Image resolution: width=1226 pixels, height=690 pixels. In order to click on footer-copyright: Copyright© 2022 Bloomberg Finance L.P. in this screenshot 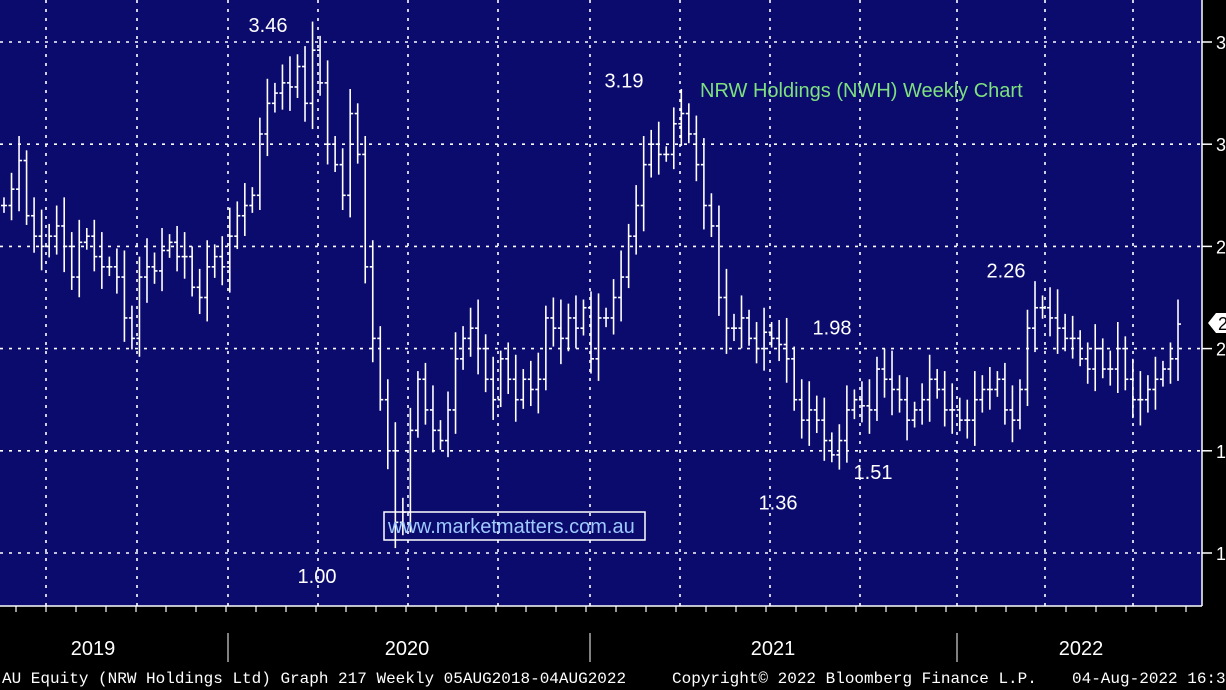, I will do `click(854, 679)`.